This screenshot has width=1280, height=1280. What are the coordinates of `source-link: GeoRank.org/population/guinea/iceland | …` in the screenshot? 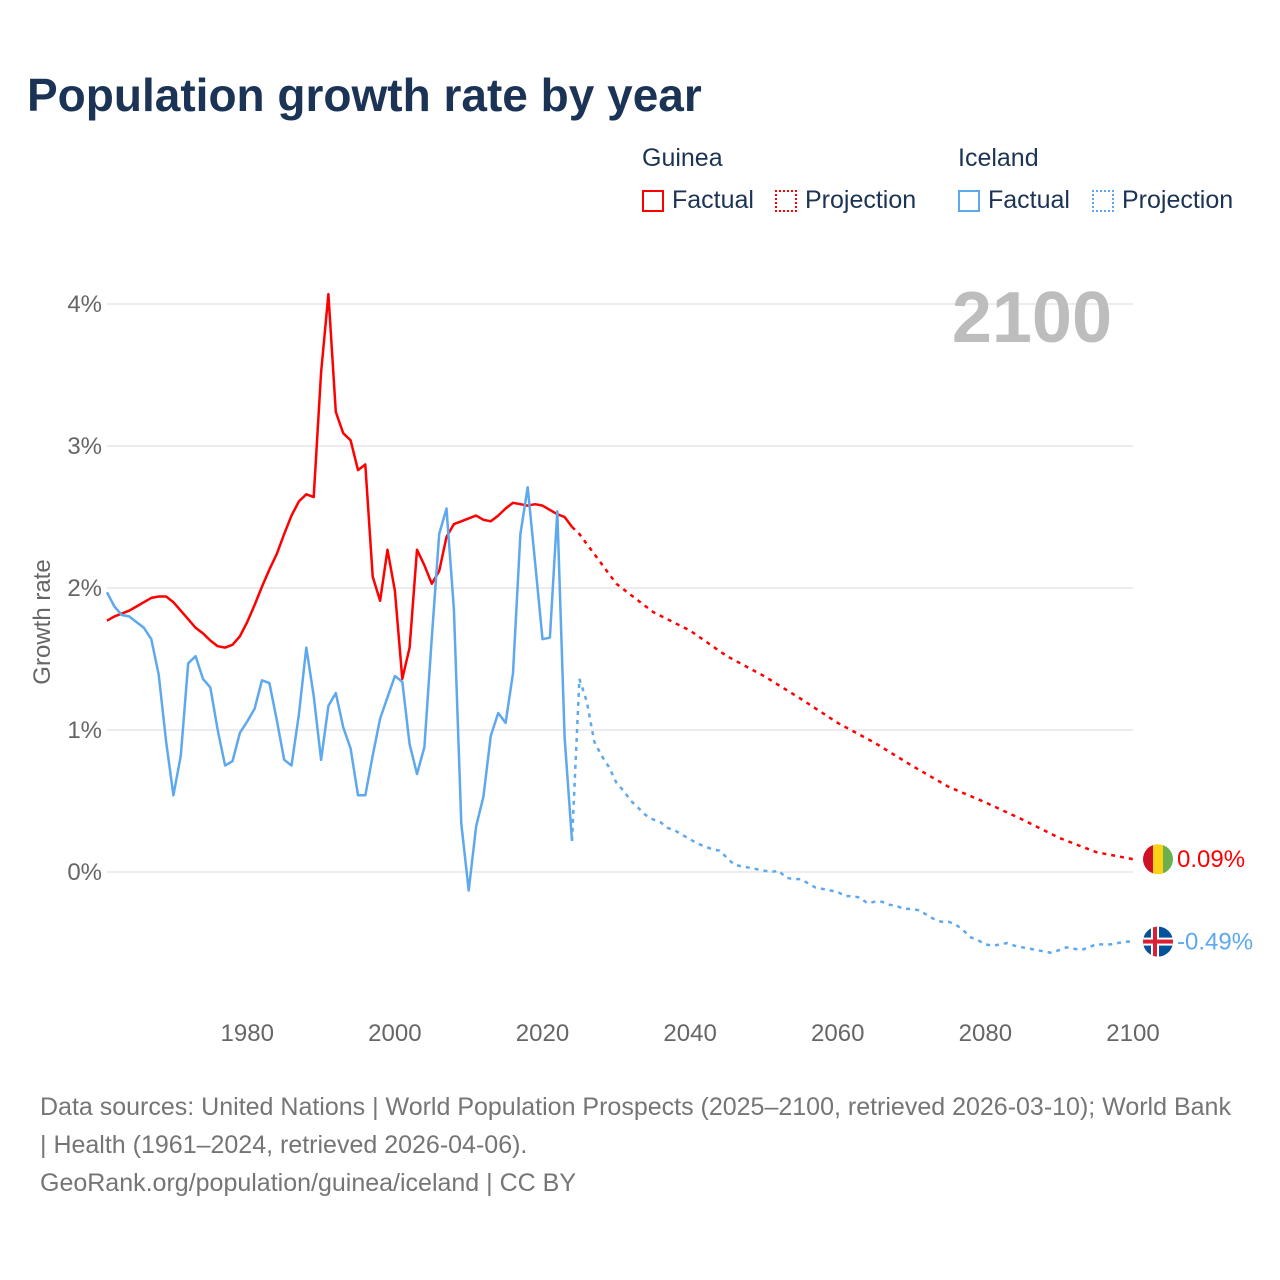 It's located at (308, 1183).